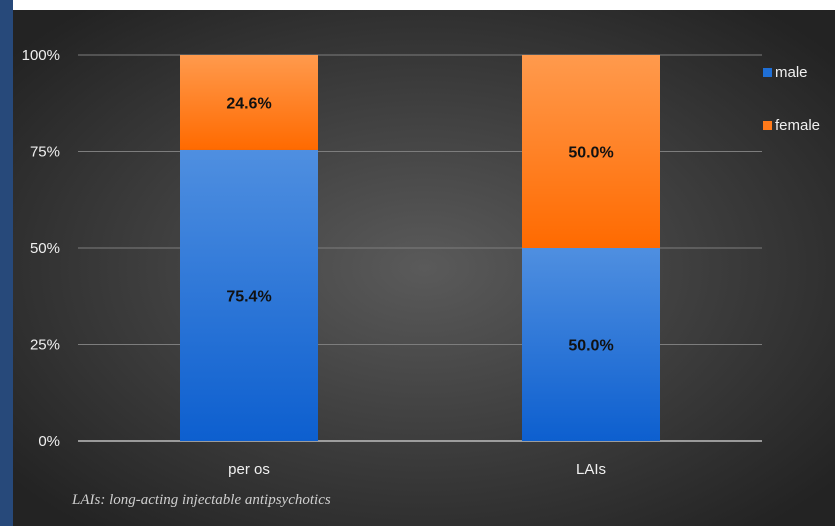 This screenshot has height=526, width=835. I want to click on y-tick-label: 100%, so click(41, 55).